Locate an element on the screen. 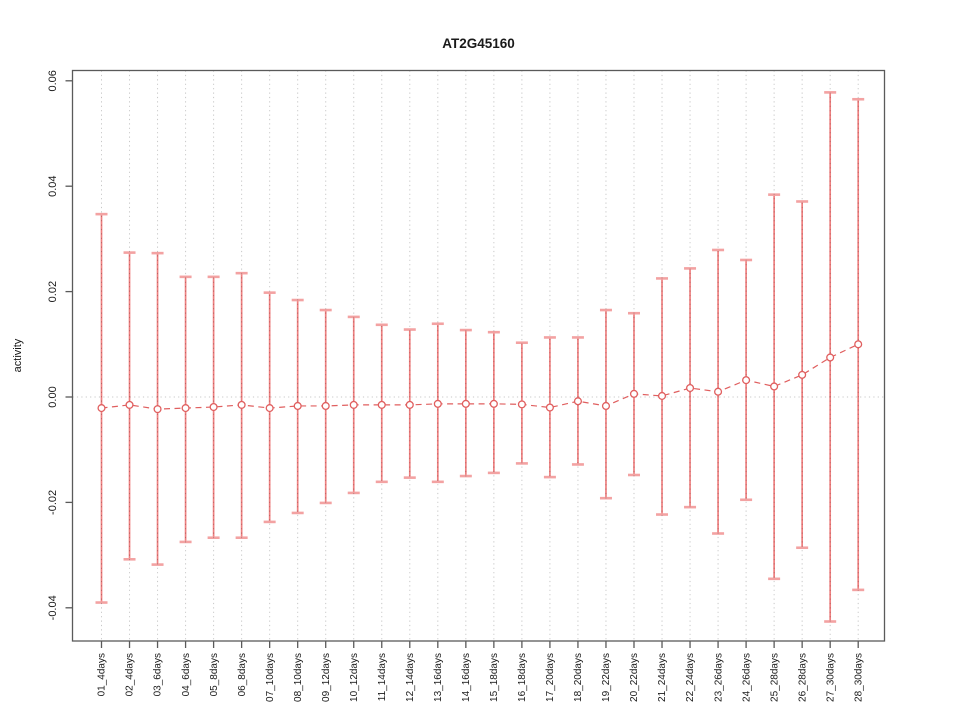 The height and width of the screenshot is (725, 960). x-tick-label: 01_4days is located at coordinates (102, 674).